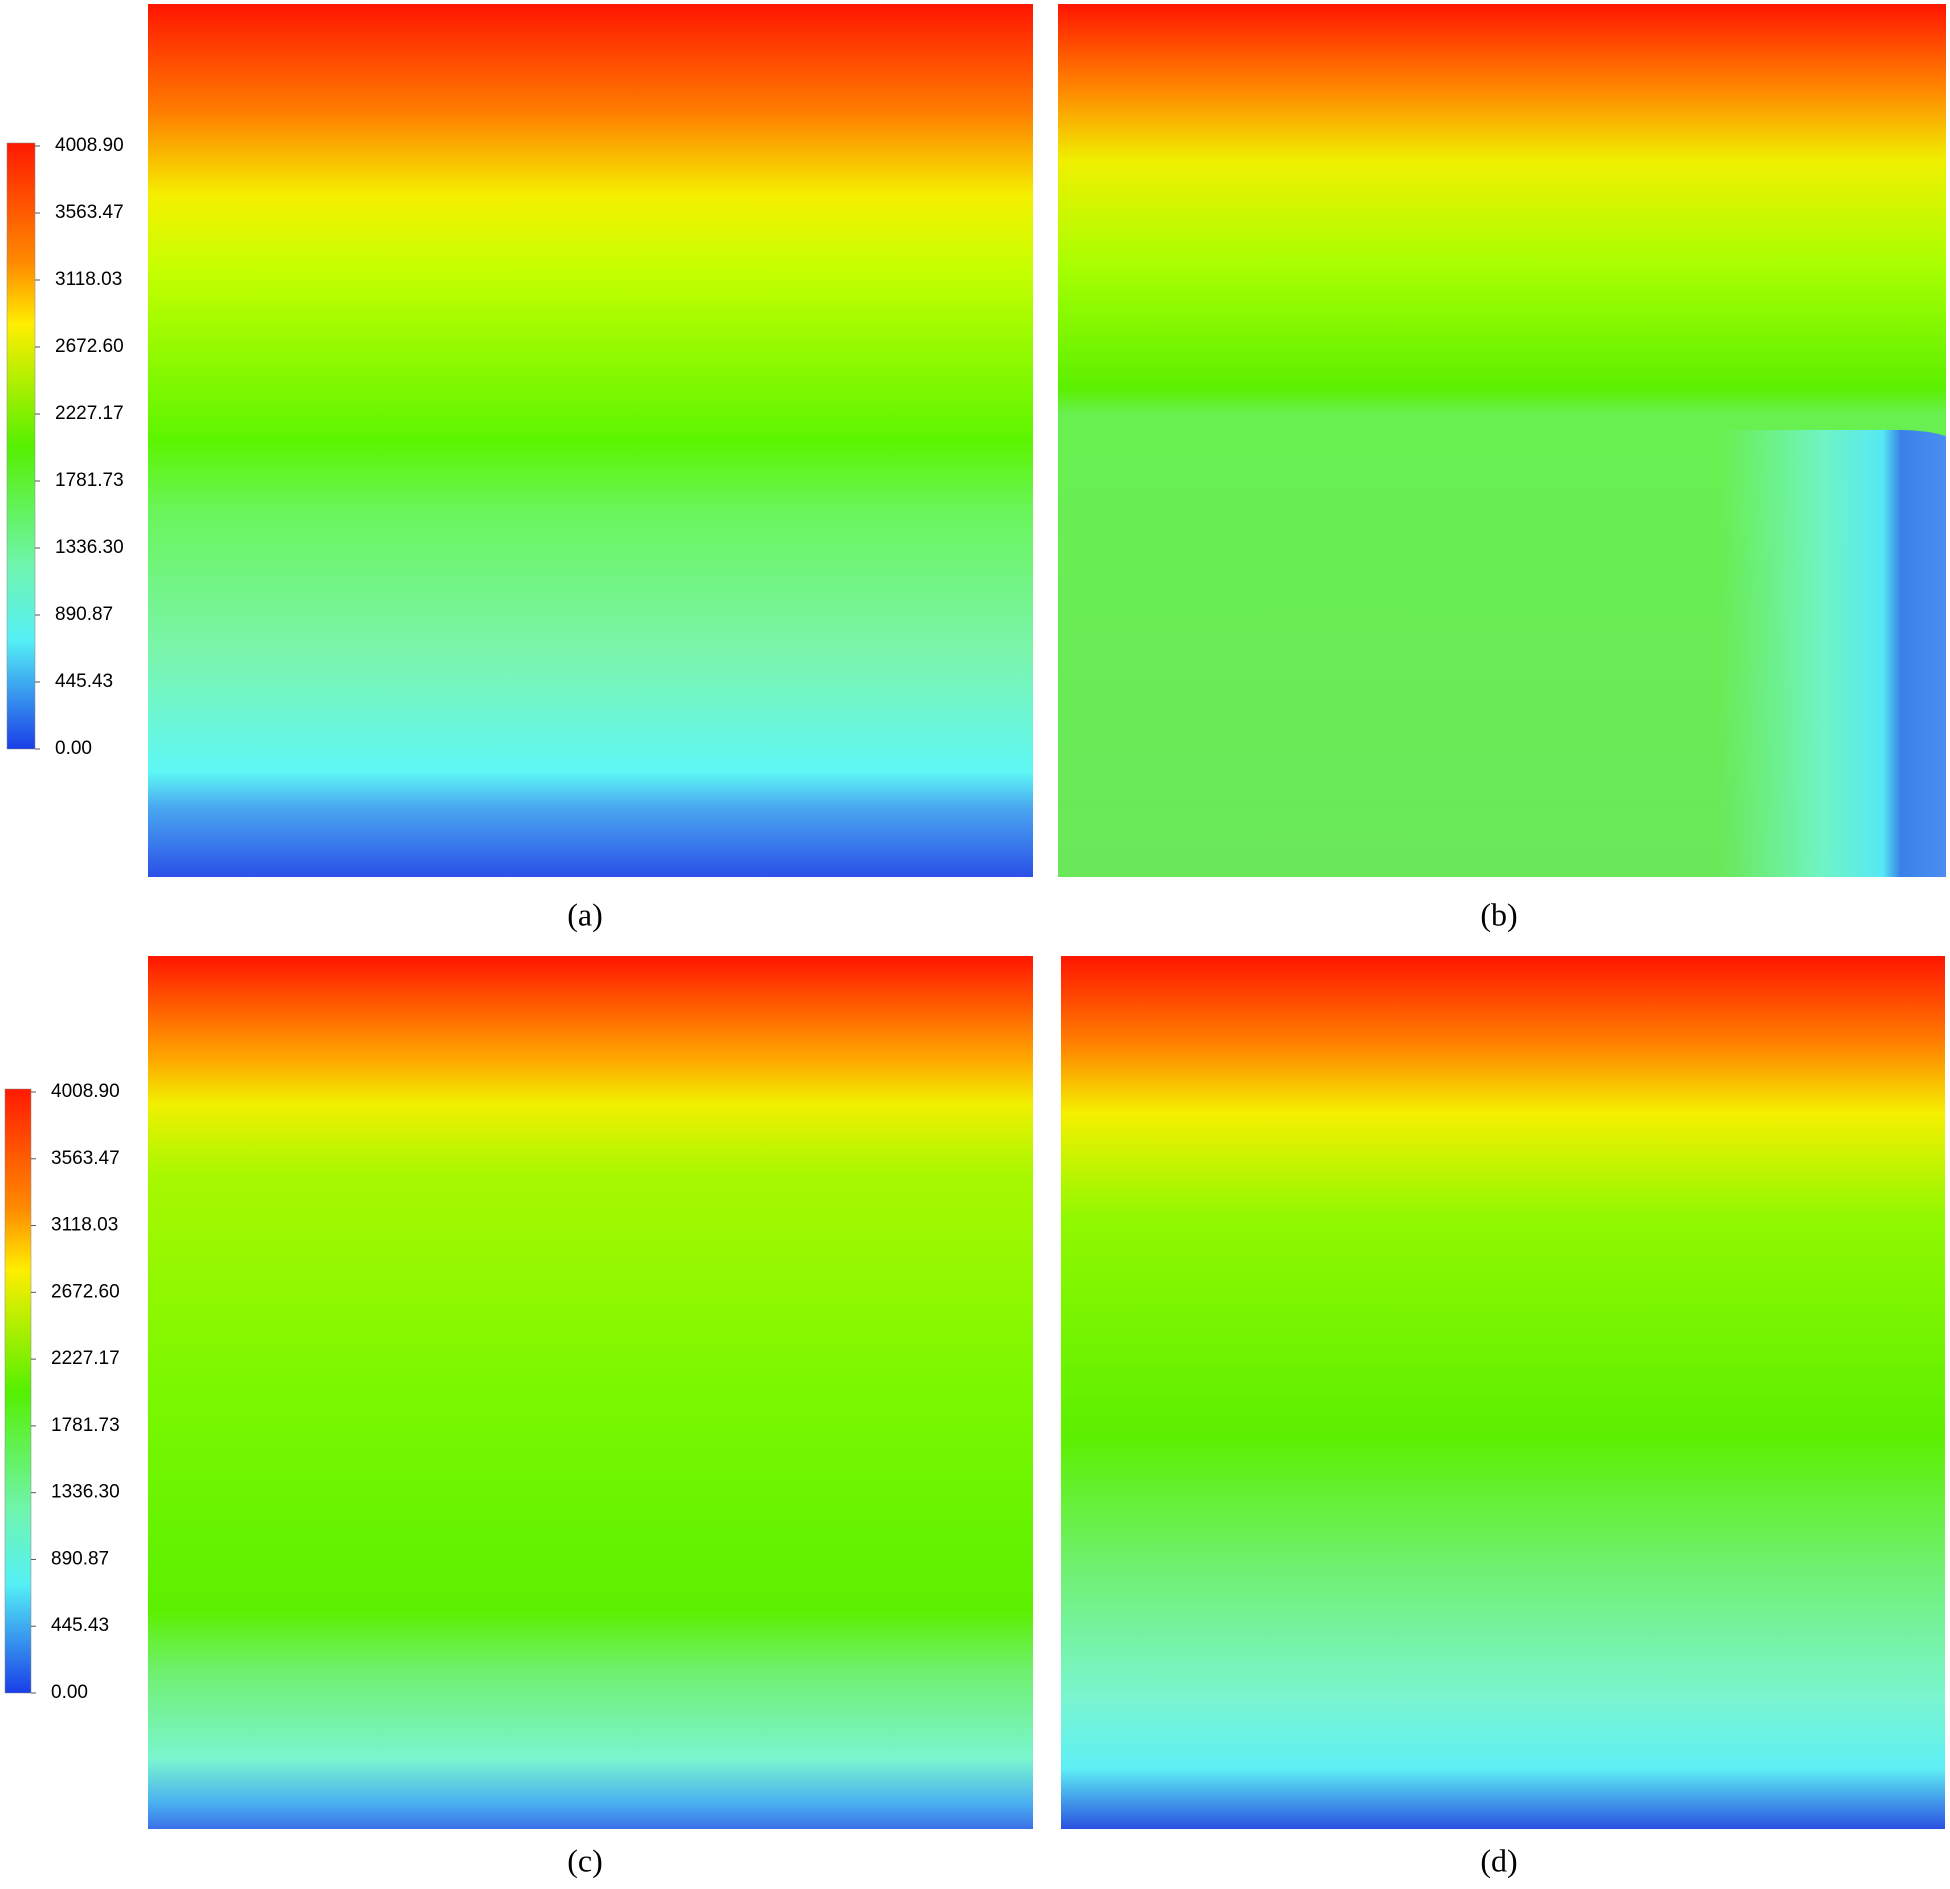  Describe the element at coordinates (585, 914) in the screenshot. I see `panel-label: (a)` at that location.